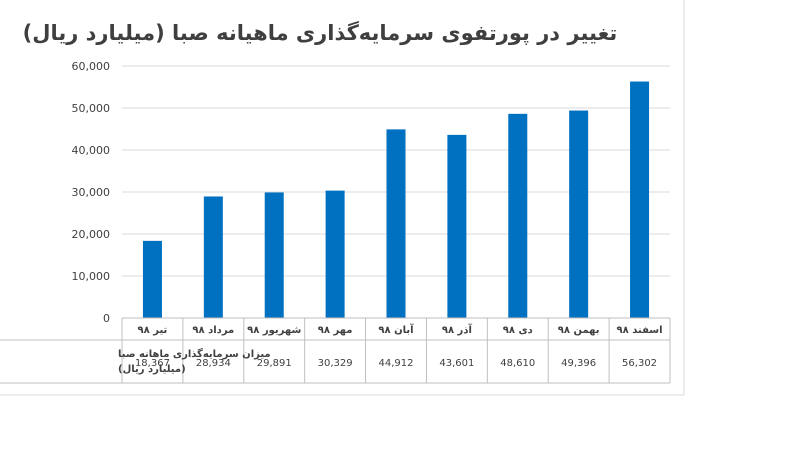  I want to click on data-label: 29,891, so click(274, 363).